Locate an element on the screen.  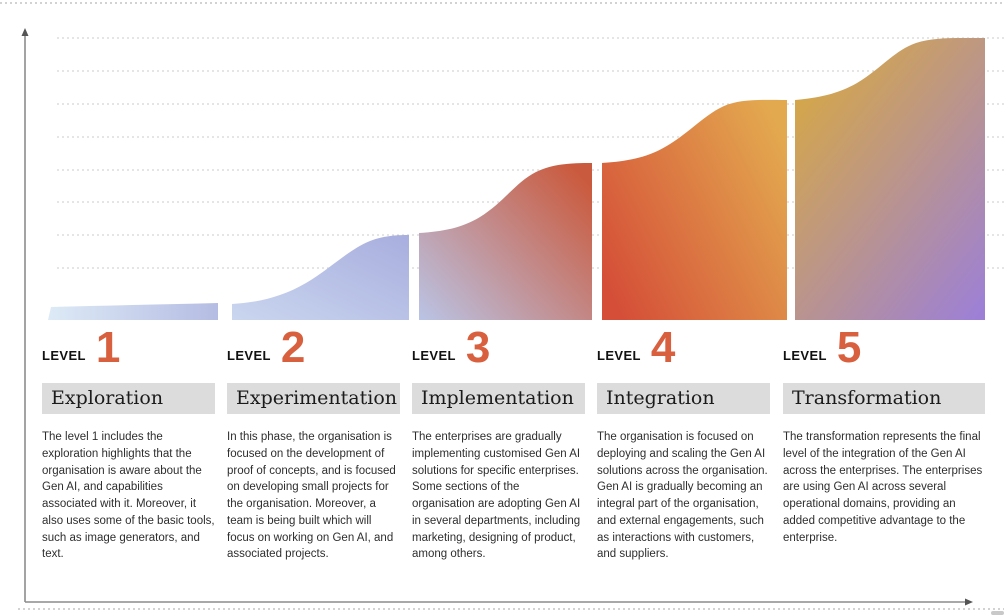
level-3-title: Implementation is located at coordinates (498, 398).